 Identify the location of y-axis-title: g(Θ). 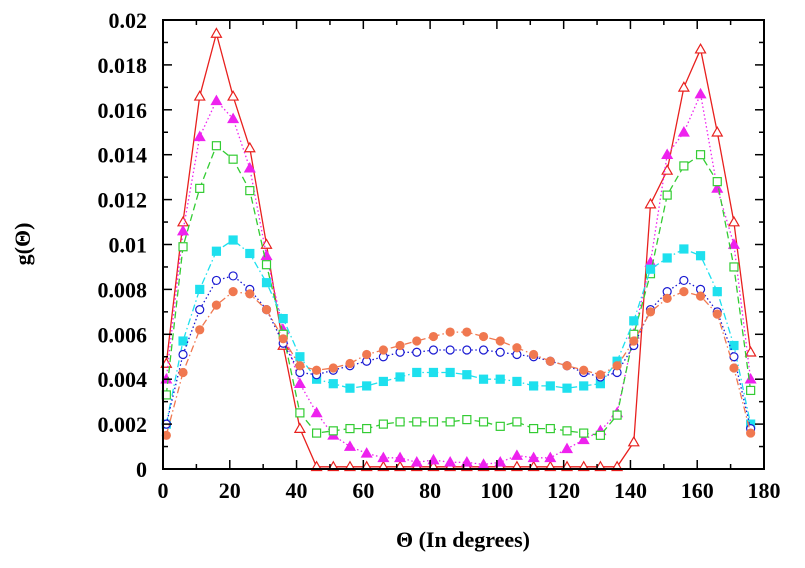
(22, 244).